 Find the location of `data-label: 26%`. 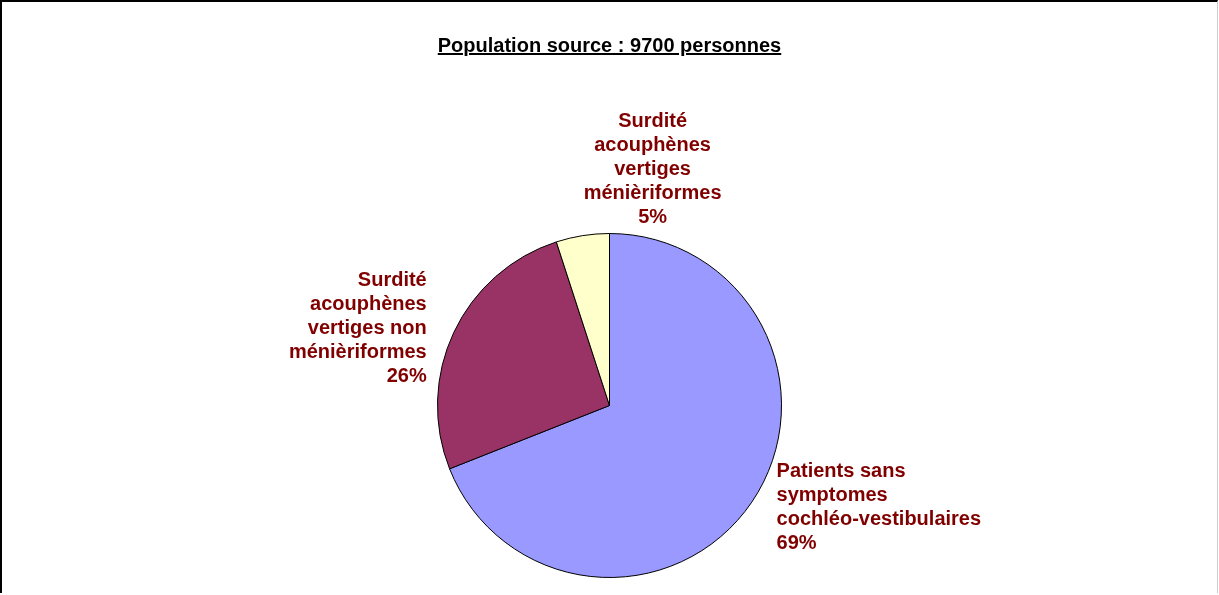

data-label: 26% is located at coordinates (406, 374).